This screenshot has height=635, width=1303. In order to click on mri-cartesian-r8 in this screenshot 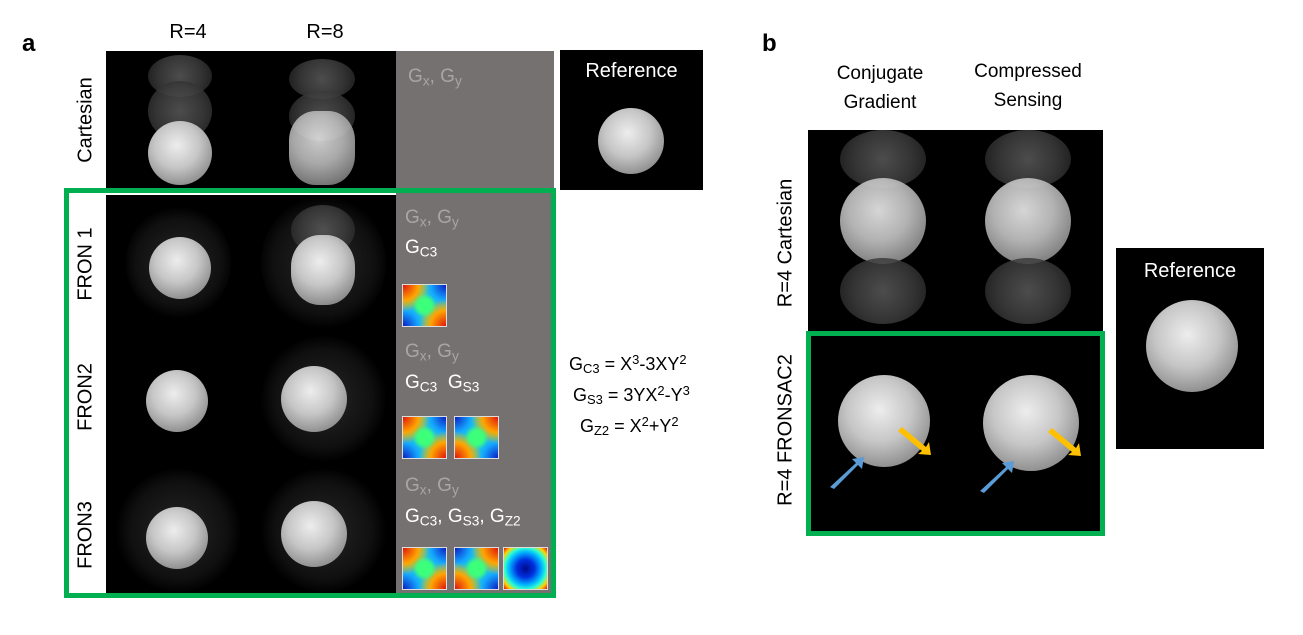, I will do `click(323, 120)`.